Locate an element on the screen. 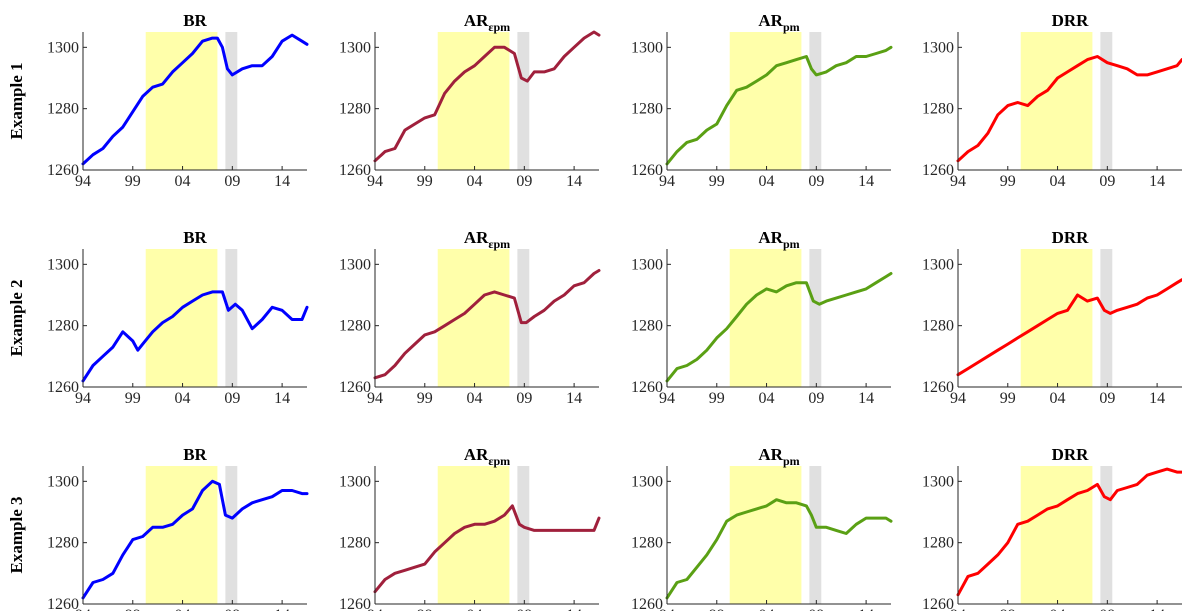  chart-panel: 1260 1280 1300 94 99 04 09 14 BR is located at coordinates (178, 100).